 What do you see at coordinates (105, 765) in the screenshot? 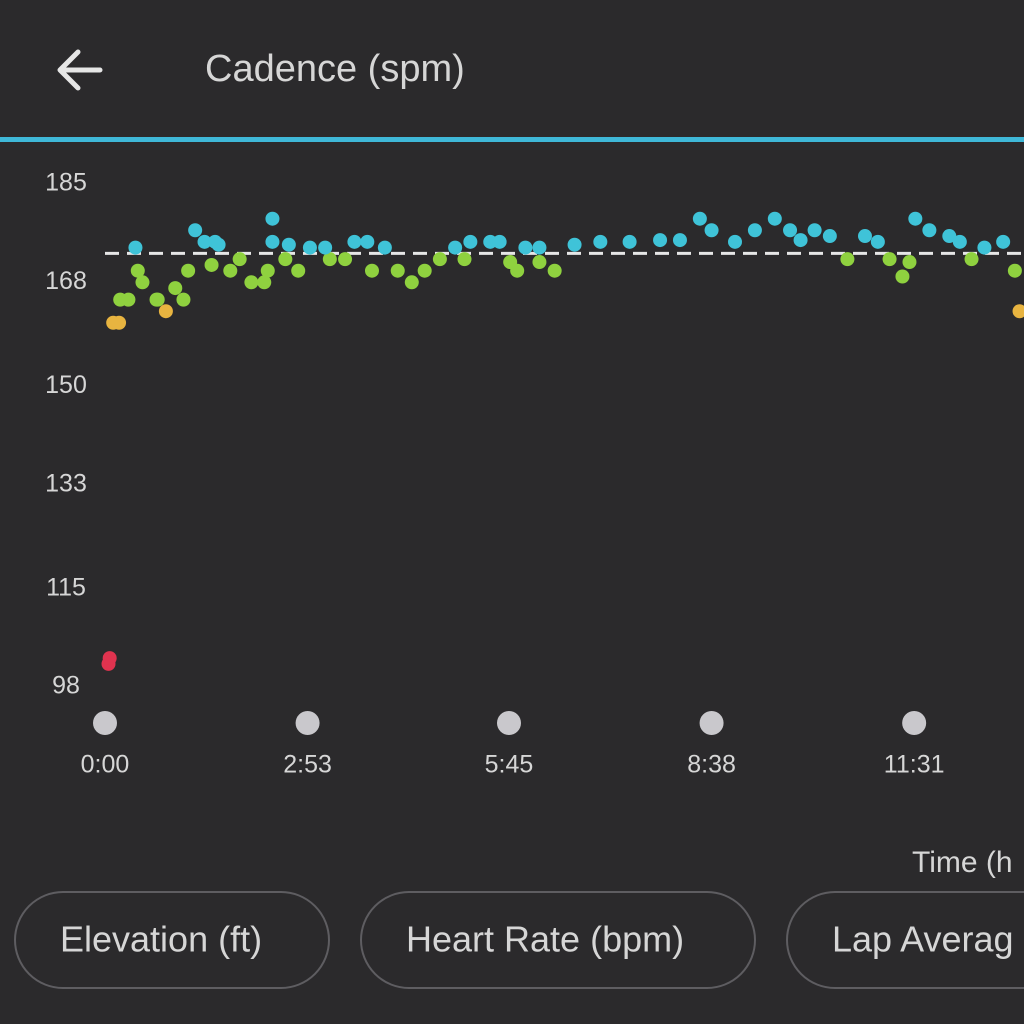
I see `x-tick-label: 0:00` at bounding box center [105, 765].